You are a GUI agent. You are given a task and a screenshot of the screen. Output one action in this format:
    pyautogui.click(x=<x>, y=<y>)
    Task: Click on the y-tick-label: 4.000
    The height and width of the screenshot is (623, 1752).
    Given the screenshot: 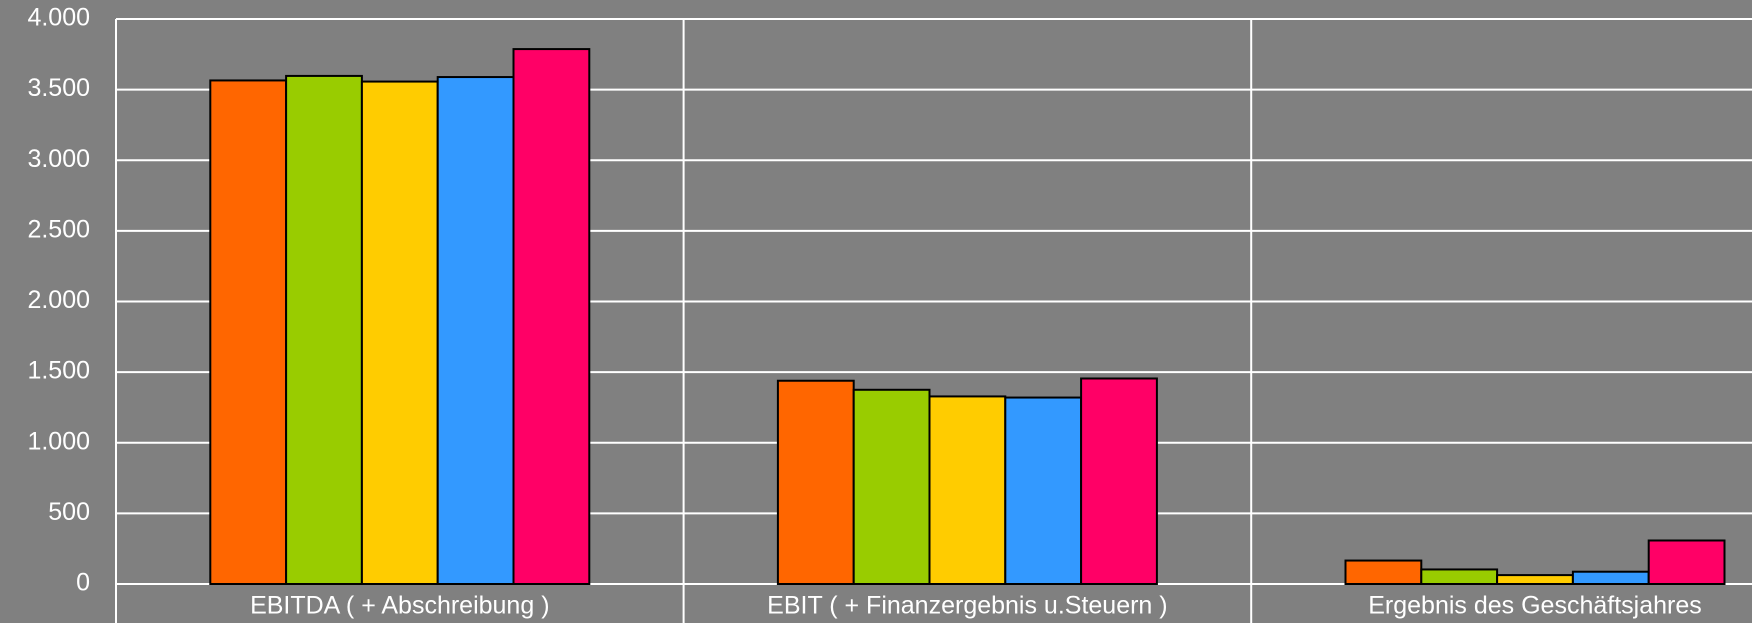 What is the action you would take?
    pyautogui.click(x=58, y=18)
    